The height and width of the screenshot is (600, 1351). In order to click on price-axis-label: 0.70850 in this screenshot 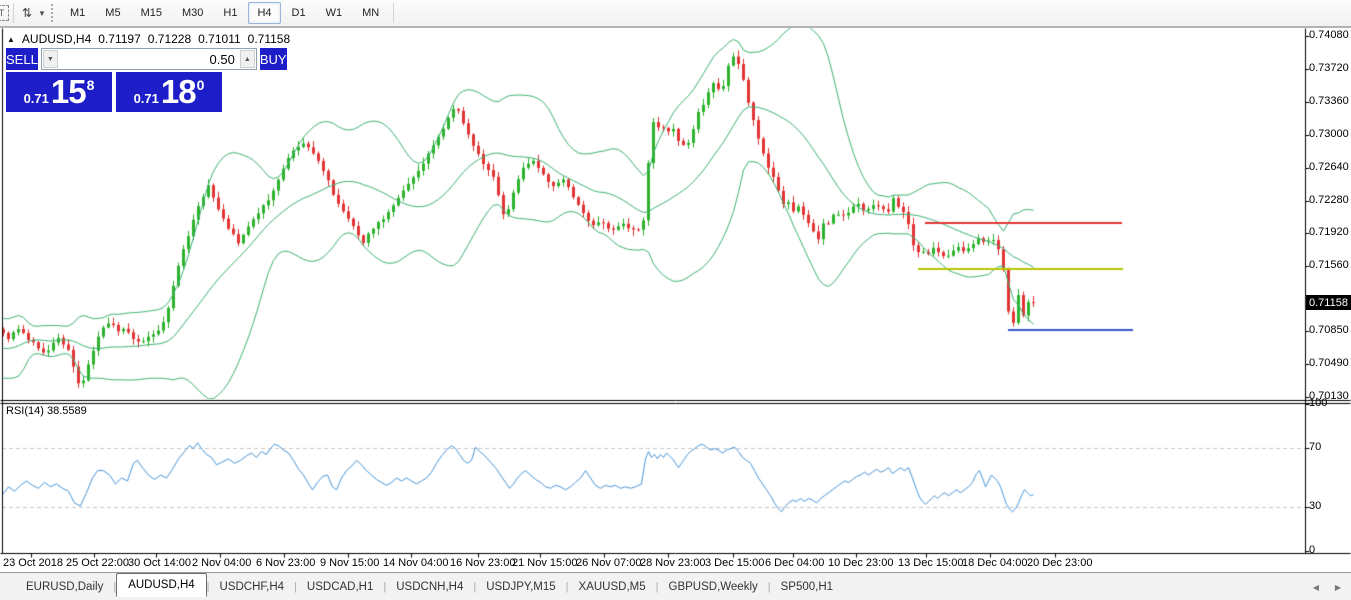, I will do `click(1329, 330)`.